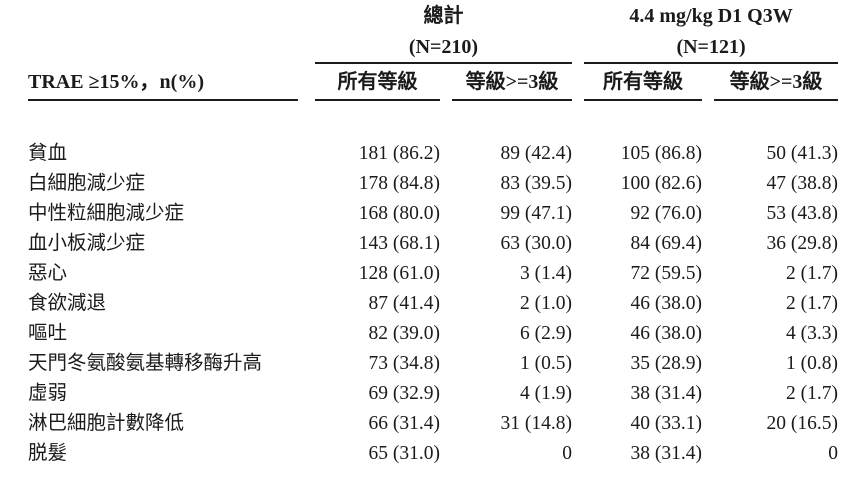  What do you see at coordinates (404, 304) in the screenshot?
I see `cell-value: 87 (41.4)` at bounding box center [404, 304].